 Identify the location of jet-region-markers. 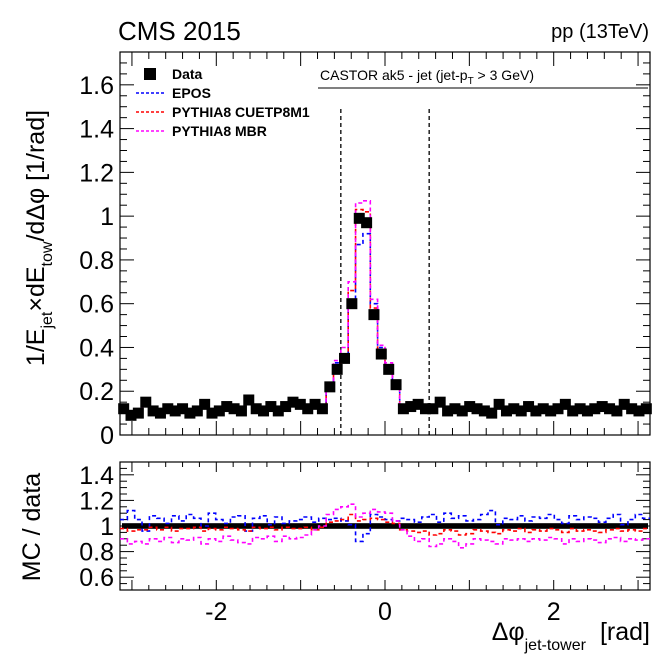
(385, 270).